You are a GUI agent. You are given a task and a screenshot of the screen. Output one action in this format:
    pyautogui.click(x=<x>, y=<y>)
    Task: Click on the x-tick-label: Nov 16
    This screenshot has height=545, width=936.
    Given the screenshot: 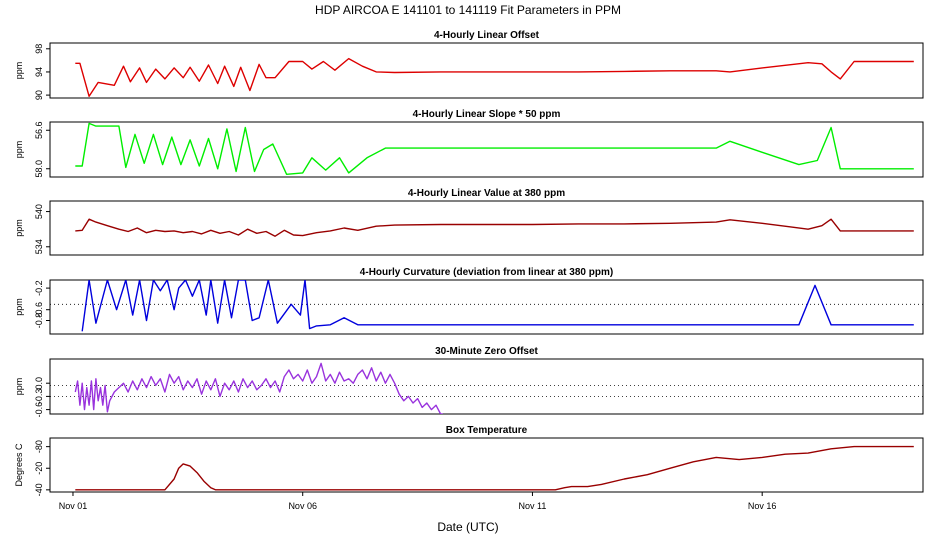 What is the action you would take?
    pyautogui.click(x=762, y=506)
    